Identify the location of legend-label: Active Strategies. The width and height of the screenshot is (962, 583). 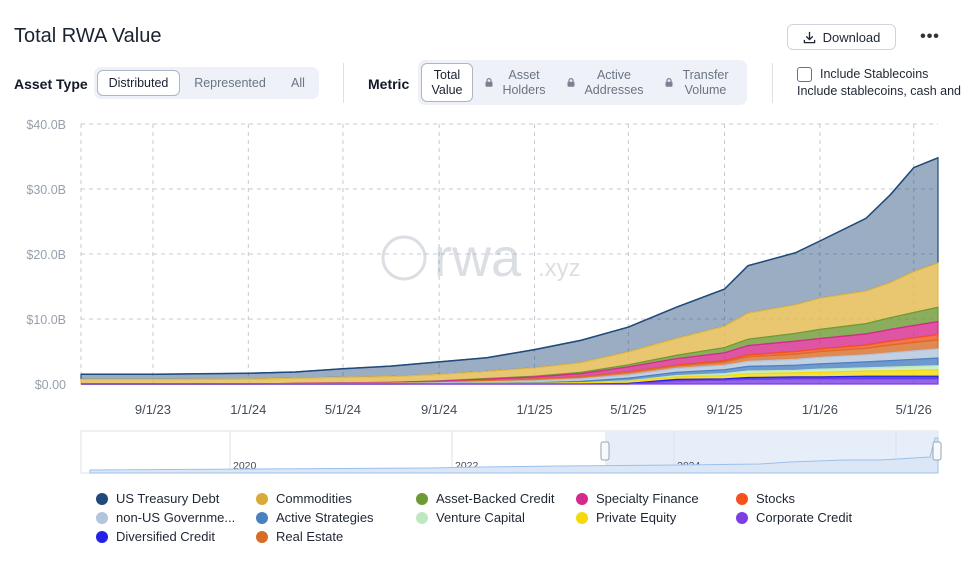
(325, 517).